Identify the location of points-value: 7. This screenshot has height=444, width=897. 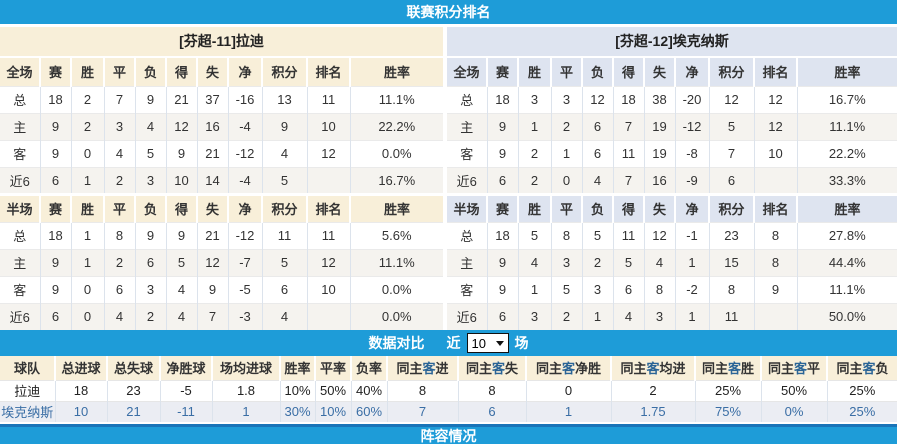
(731, 153).